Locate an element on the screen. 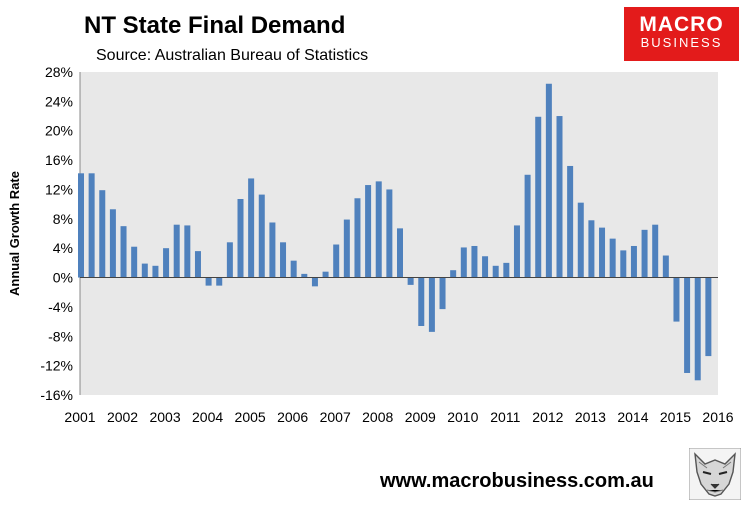 The width and height of the screenshot is (749, 505). y-tick-label: -12% is located at coordinates (56, 366).